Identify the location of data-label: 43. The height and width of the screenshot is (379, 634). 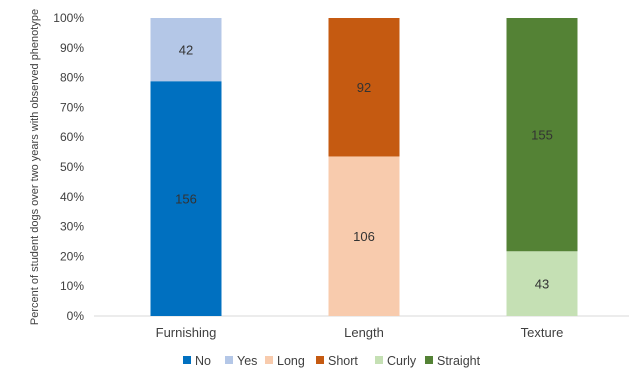
(542, 284).